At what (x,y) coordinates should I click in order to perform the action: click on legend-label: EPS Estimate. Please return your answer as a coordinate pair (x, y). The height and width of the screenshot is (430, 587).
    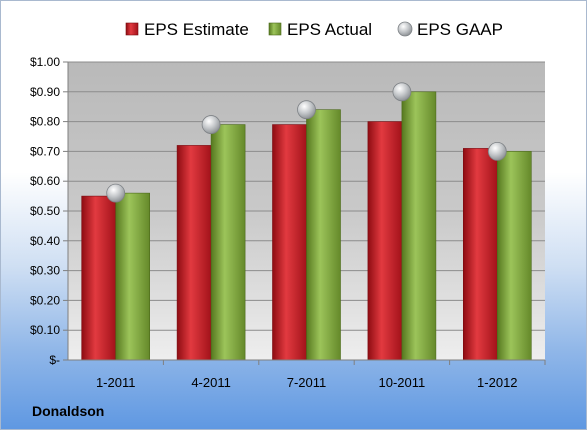
    Looking at the image, I should click on (196, 29).